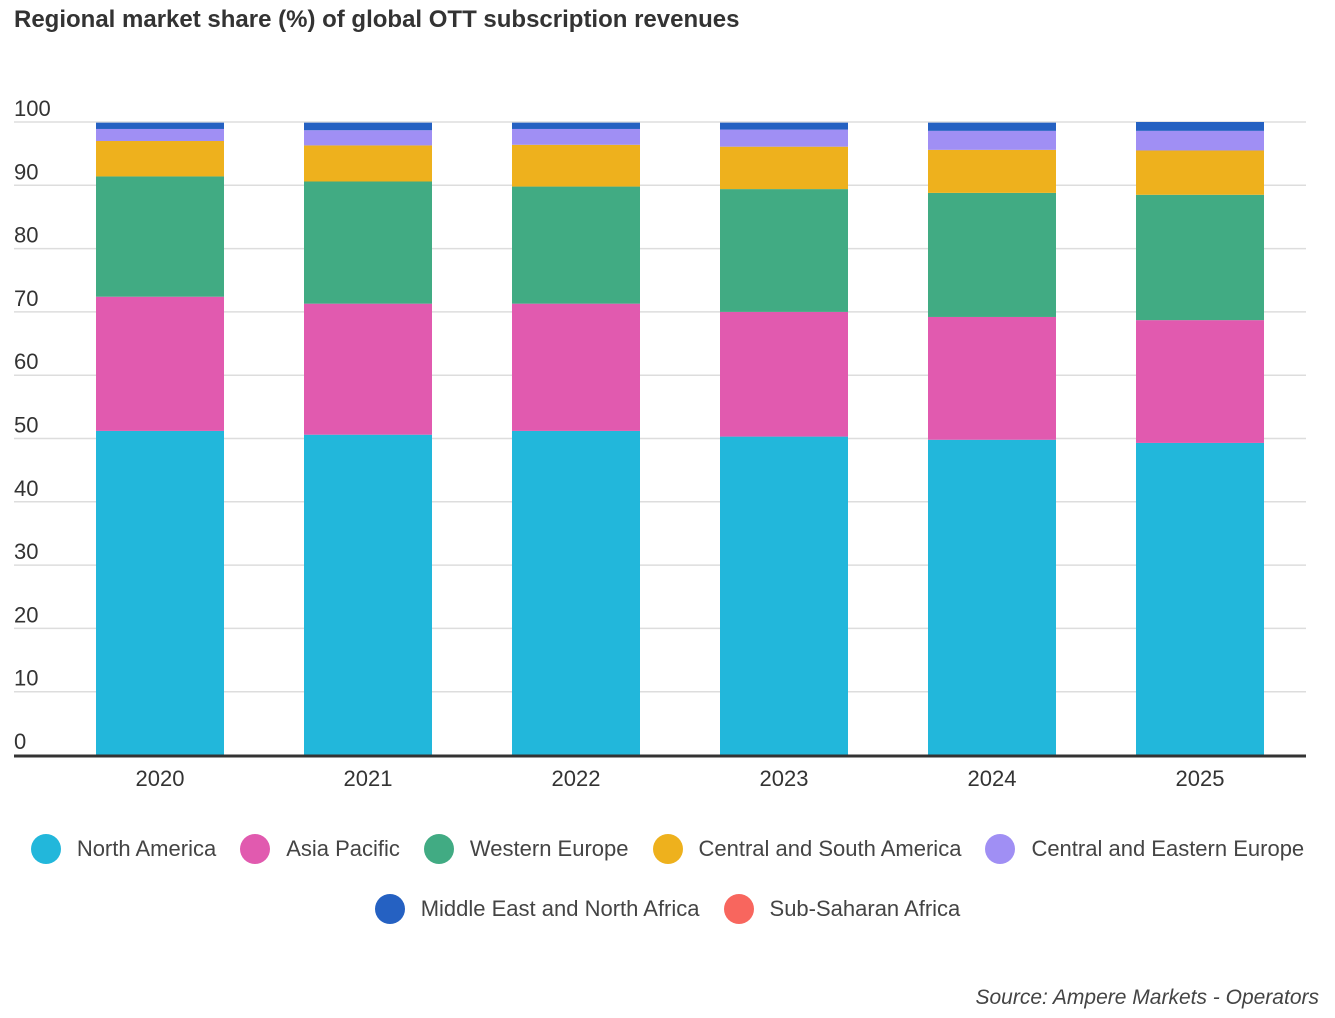 This screenshot has width=1335, height=1018. What do you see at coordinates (784, 374) in the screenshot?
I see `bar-segment-asia-pacific-2023` at bounding box center [784, 374].